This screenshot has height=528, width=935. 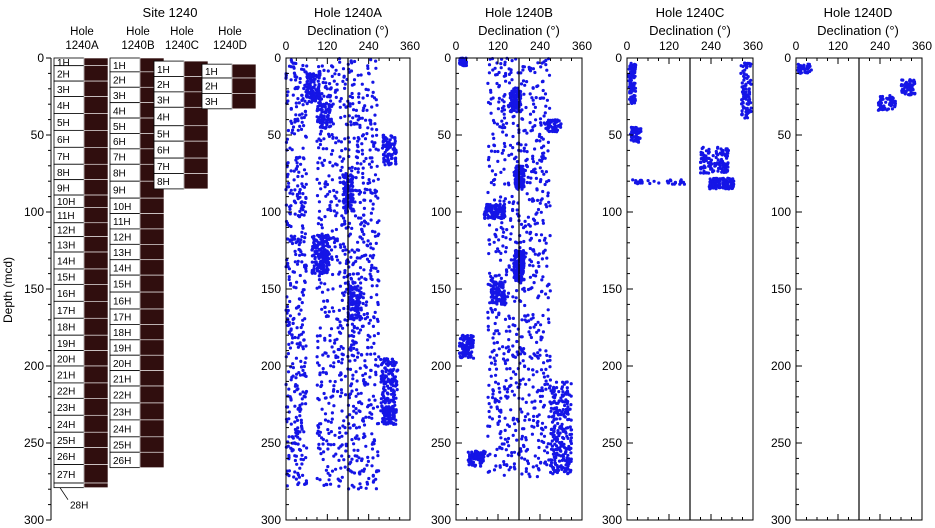 I want to click on core-label: 27H, so click(x=66, y=475).